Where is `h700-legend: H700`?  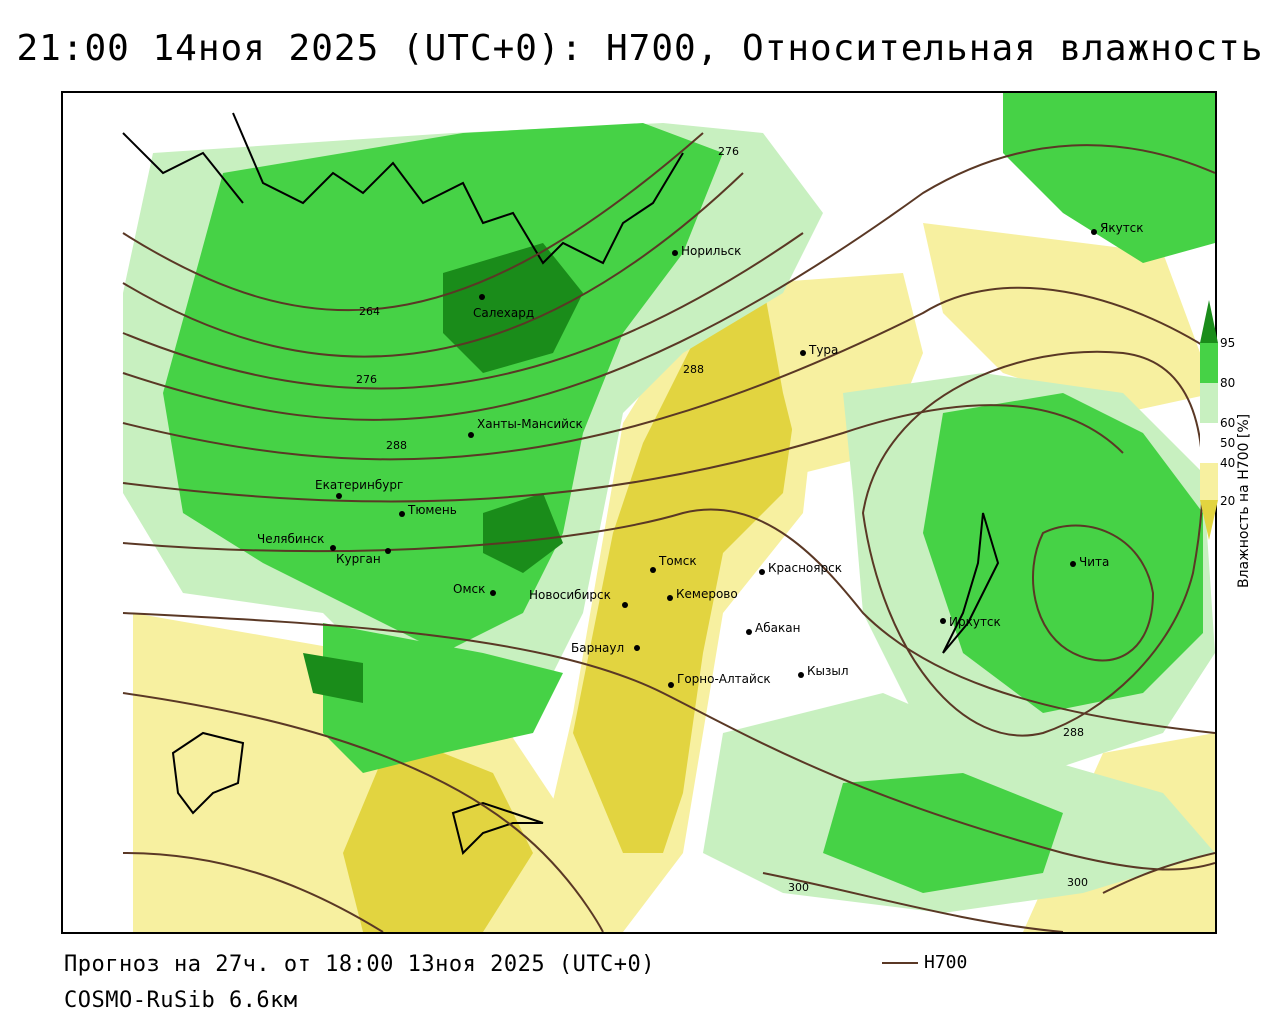 h700-legend: H700 is located at coordinates (924, 962).